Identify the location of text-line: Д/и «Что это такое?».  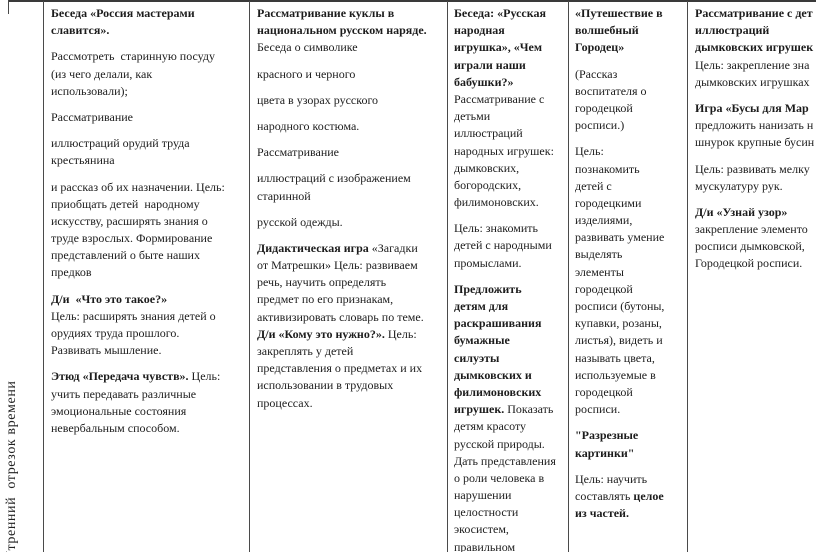
(147, 299).